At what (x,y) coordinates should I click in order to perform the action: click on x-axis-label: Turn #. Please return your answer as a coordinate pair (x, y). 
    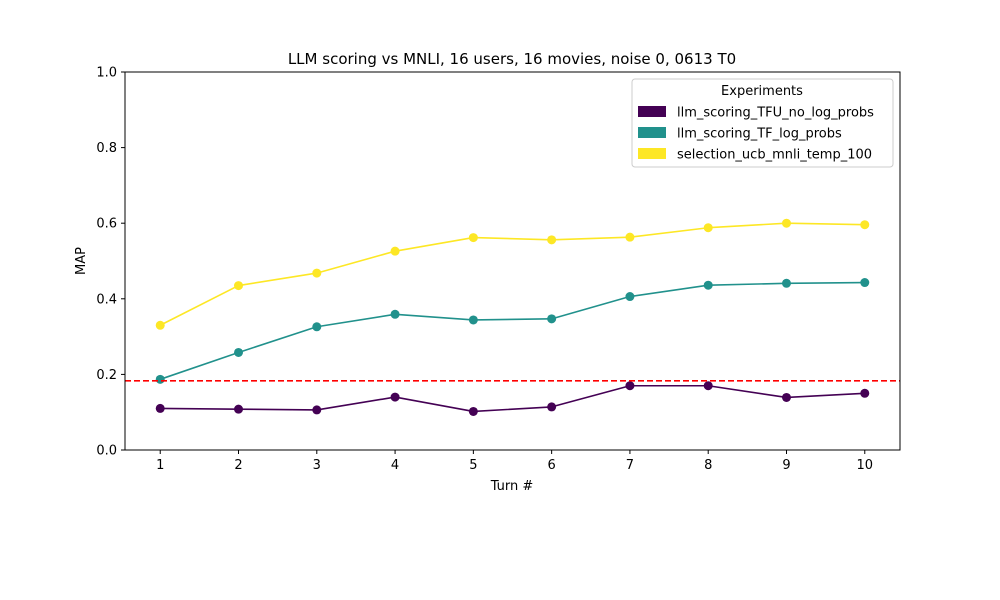
    Looking at the image, I should click on (512, 486).